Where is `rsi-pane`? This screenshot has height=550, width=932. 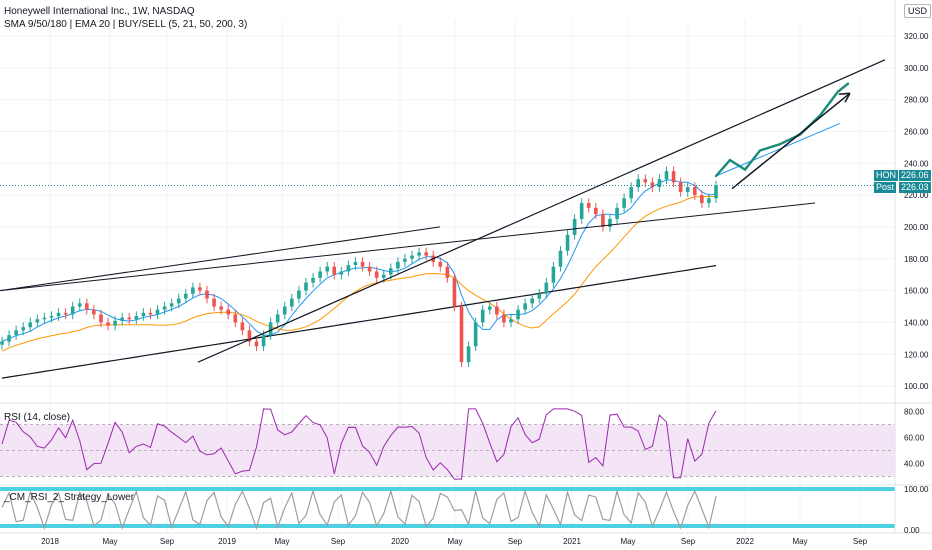 rsi-pane is located at coordinates (447, 444).